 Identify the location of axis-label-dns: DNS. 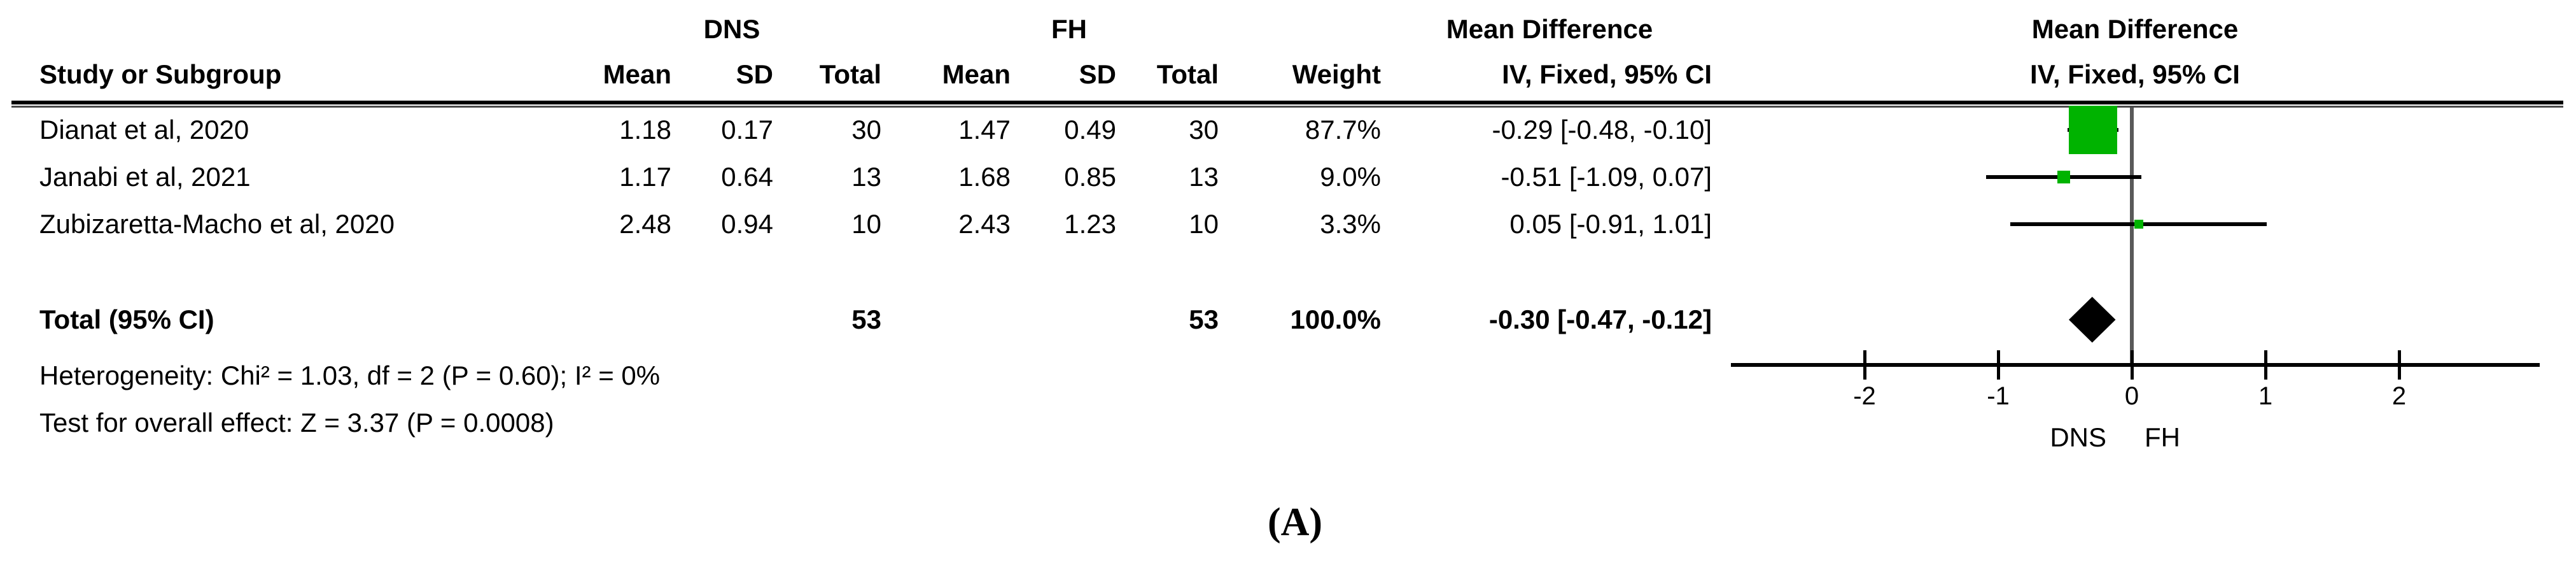
(2078, 437).